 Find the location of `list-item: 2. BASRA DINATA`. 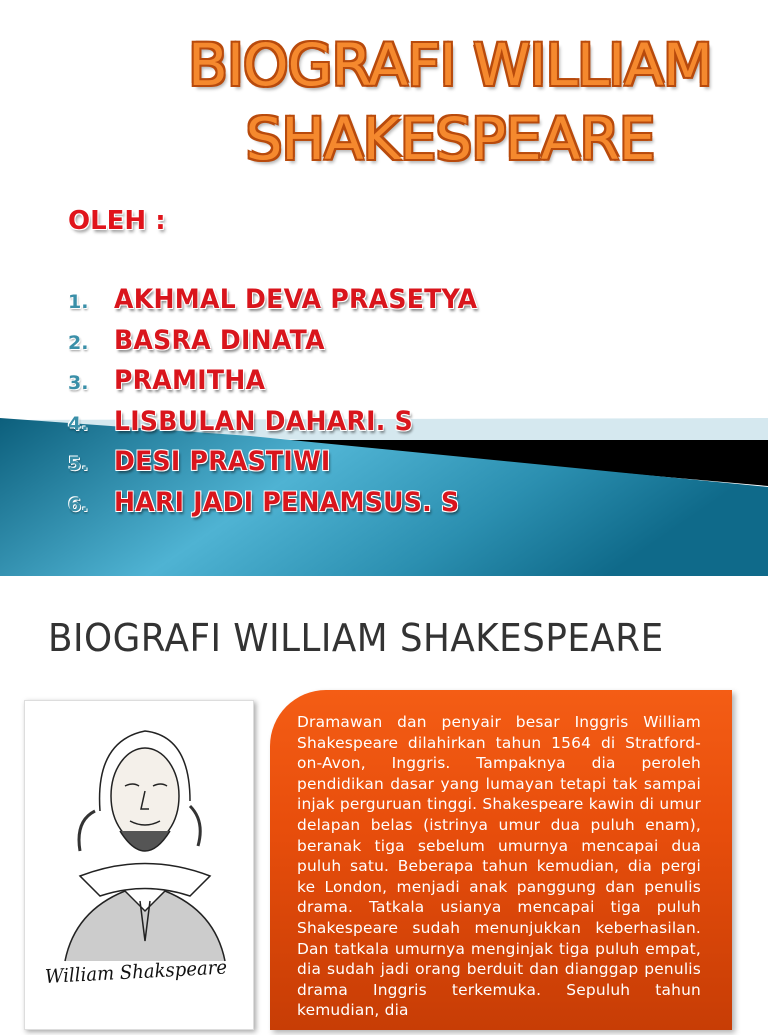

list-item: 2. BASRA DINATA is located at coordinates (286, 345).